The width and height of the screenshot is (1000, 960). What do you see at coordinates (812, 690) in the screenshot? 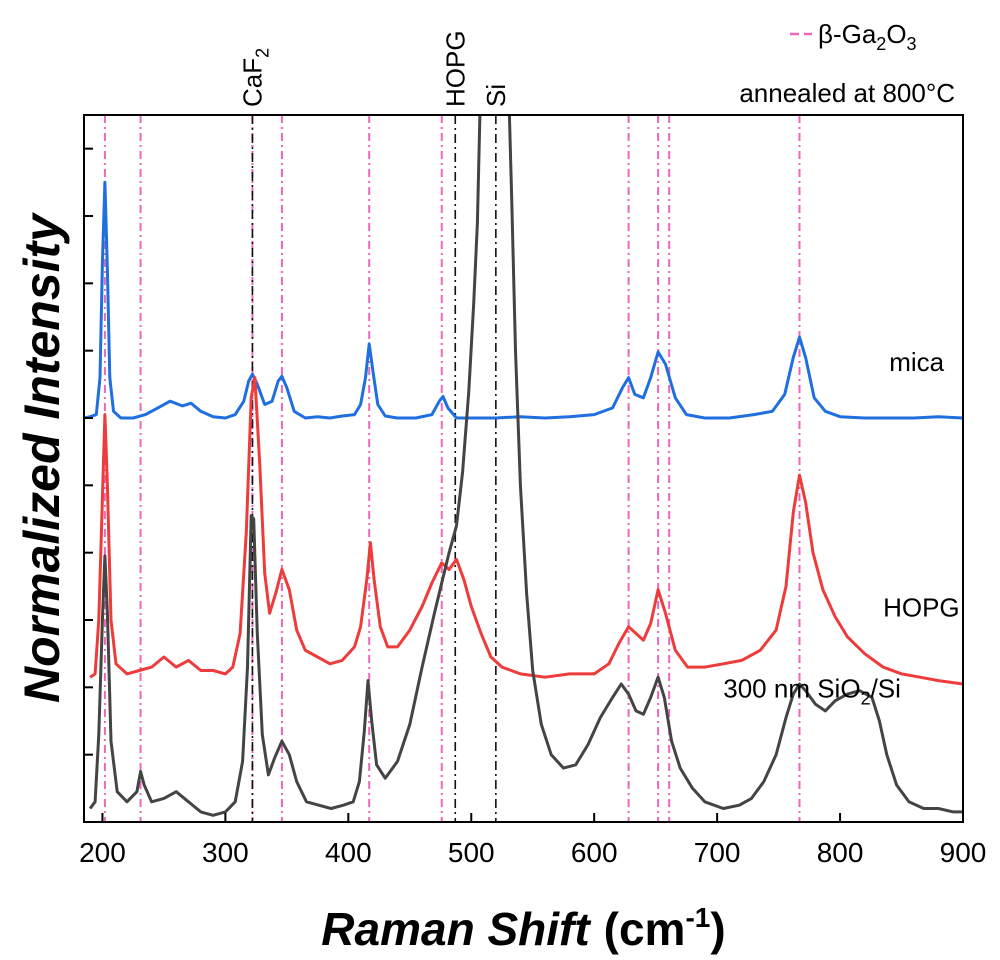
I see `series-label: 300 nm SiO2/Si` at bounding box center [812, 690].